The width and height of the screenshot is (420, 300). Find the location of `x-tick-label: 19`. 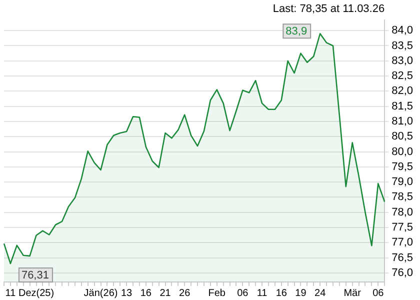

x-tick-label: 19 is located at coordinates (301, 293).